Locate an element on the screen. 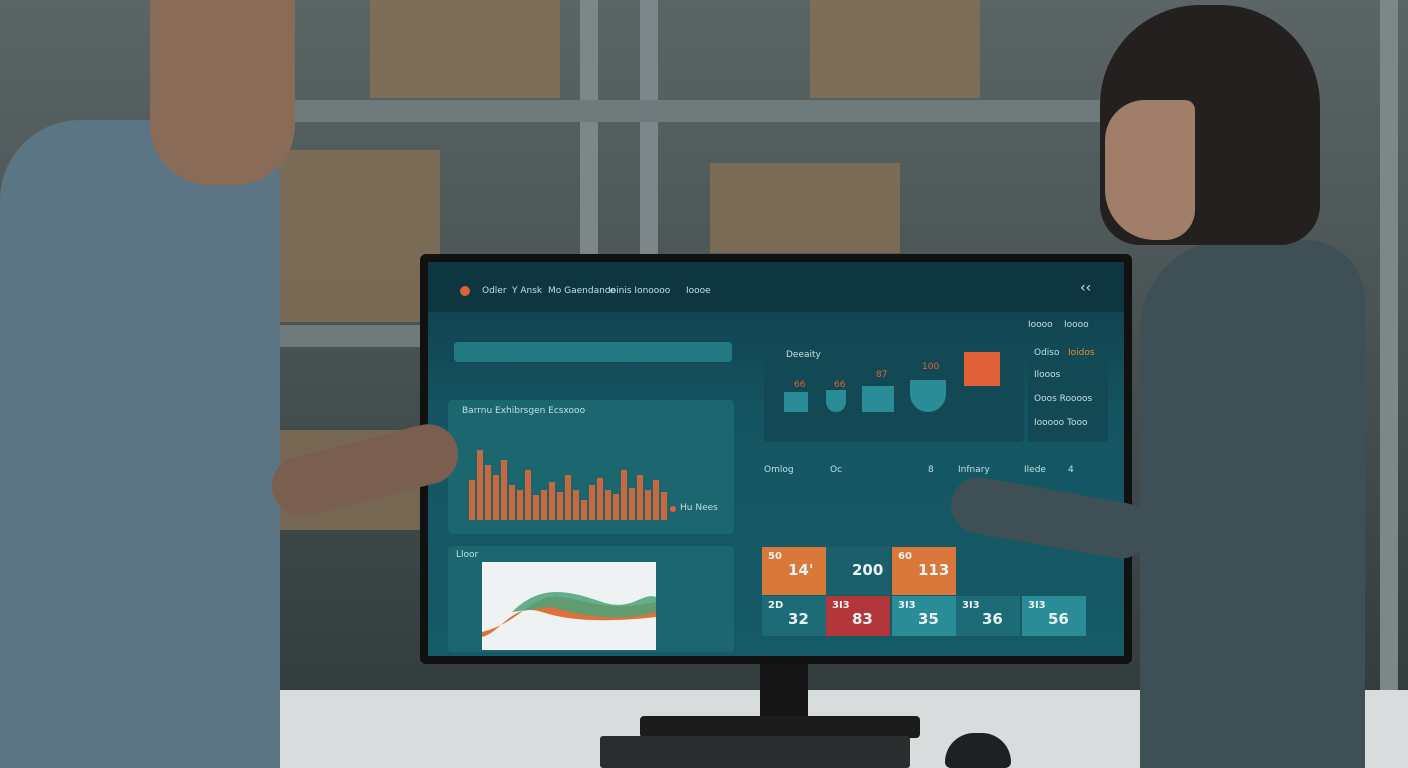 Image resolution: width=1408 pixels, height=768 pixels. section-label: Oc is located at coordinates (836, 470).